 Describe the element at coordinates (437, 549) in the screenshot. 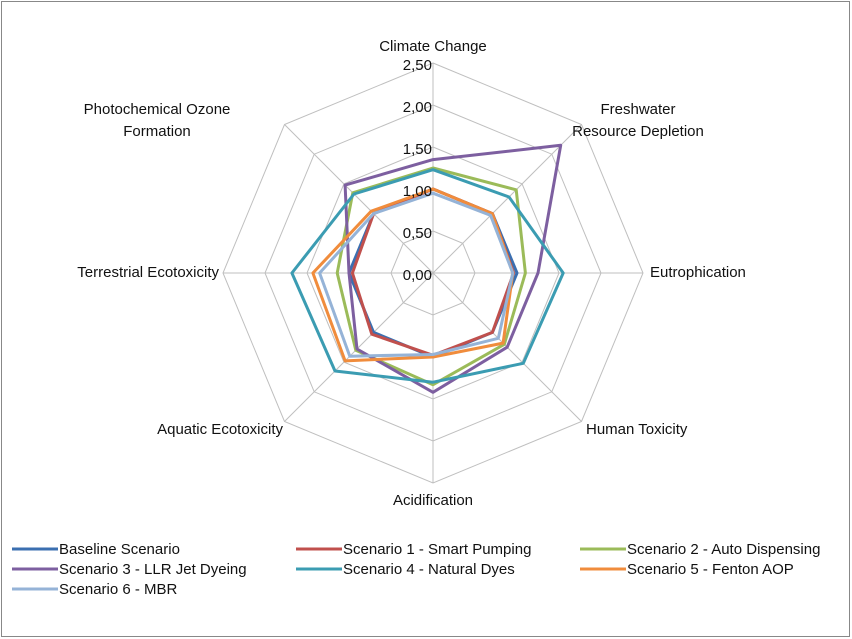

I see `legend-label: Scenario 1 - Smart Pumping` at that location.